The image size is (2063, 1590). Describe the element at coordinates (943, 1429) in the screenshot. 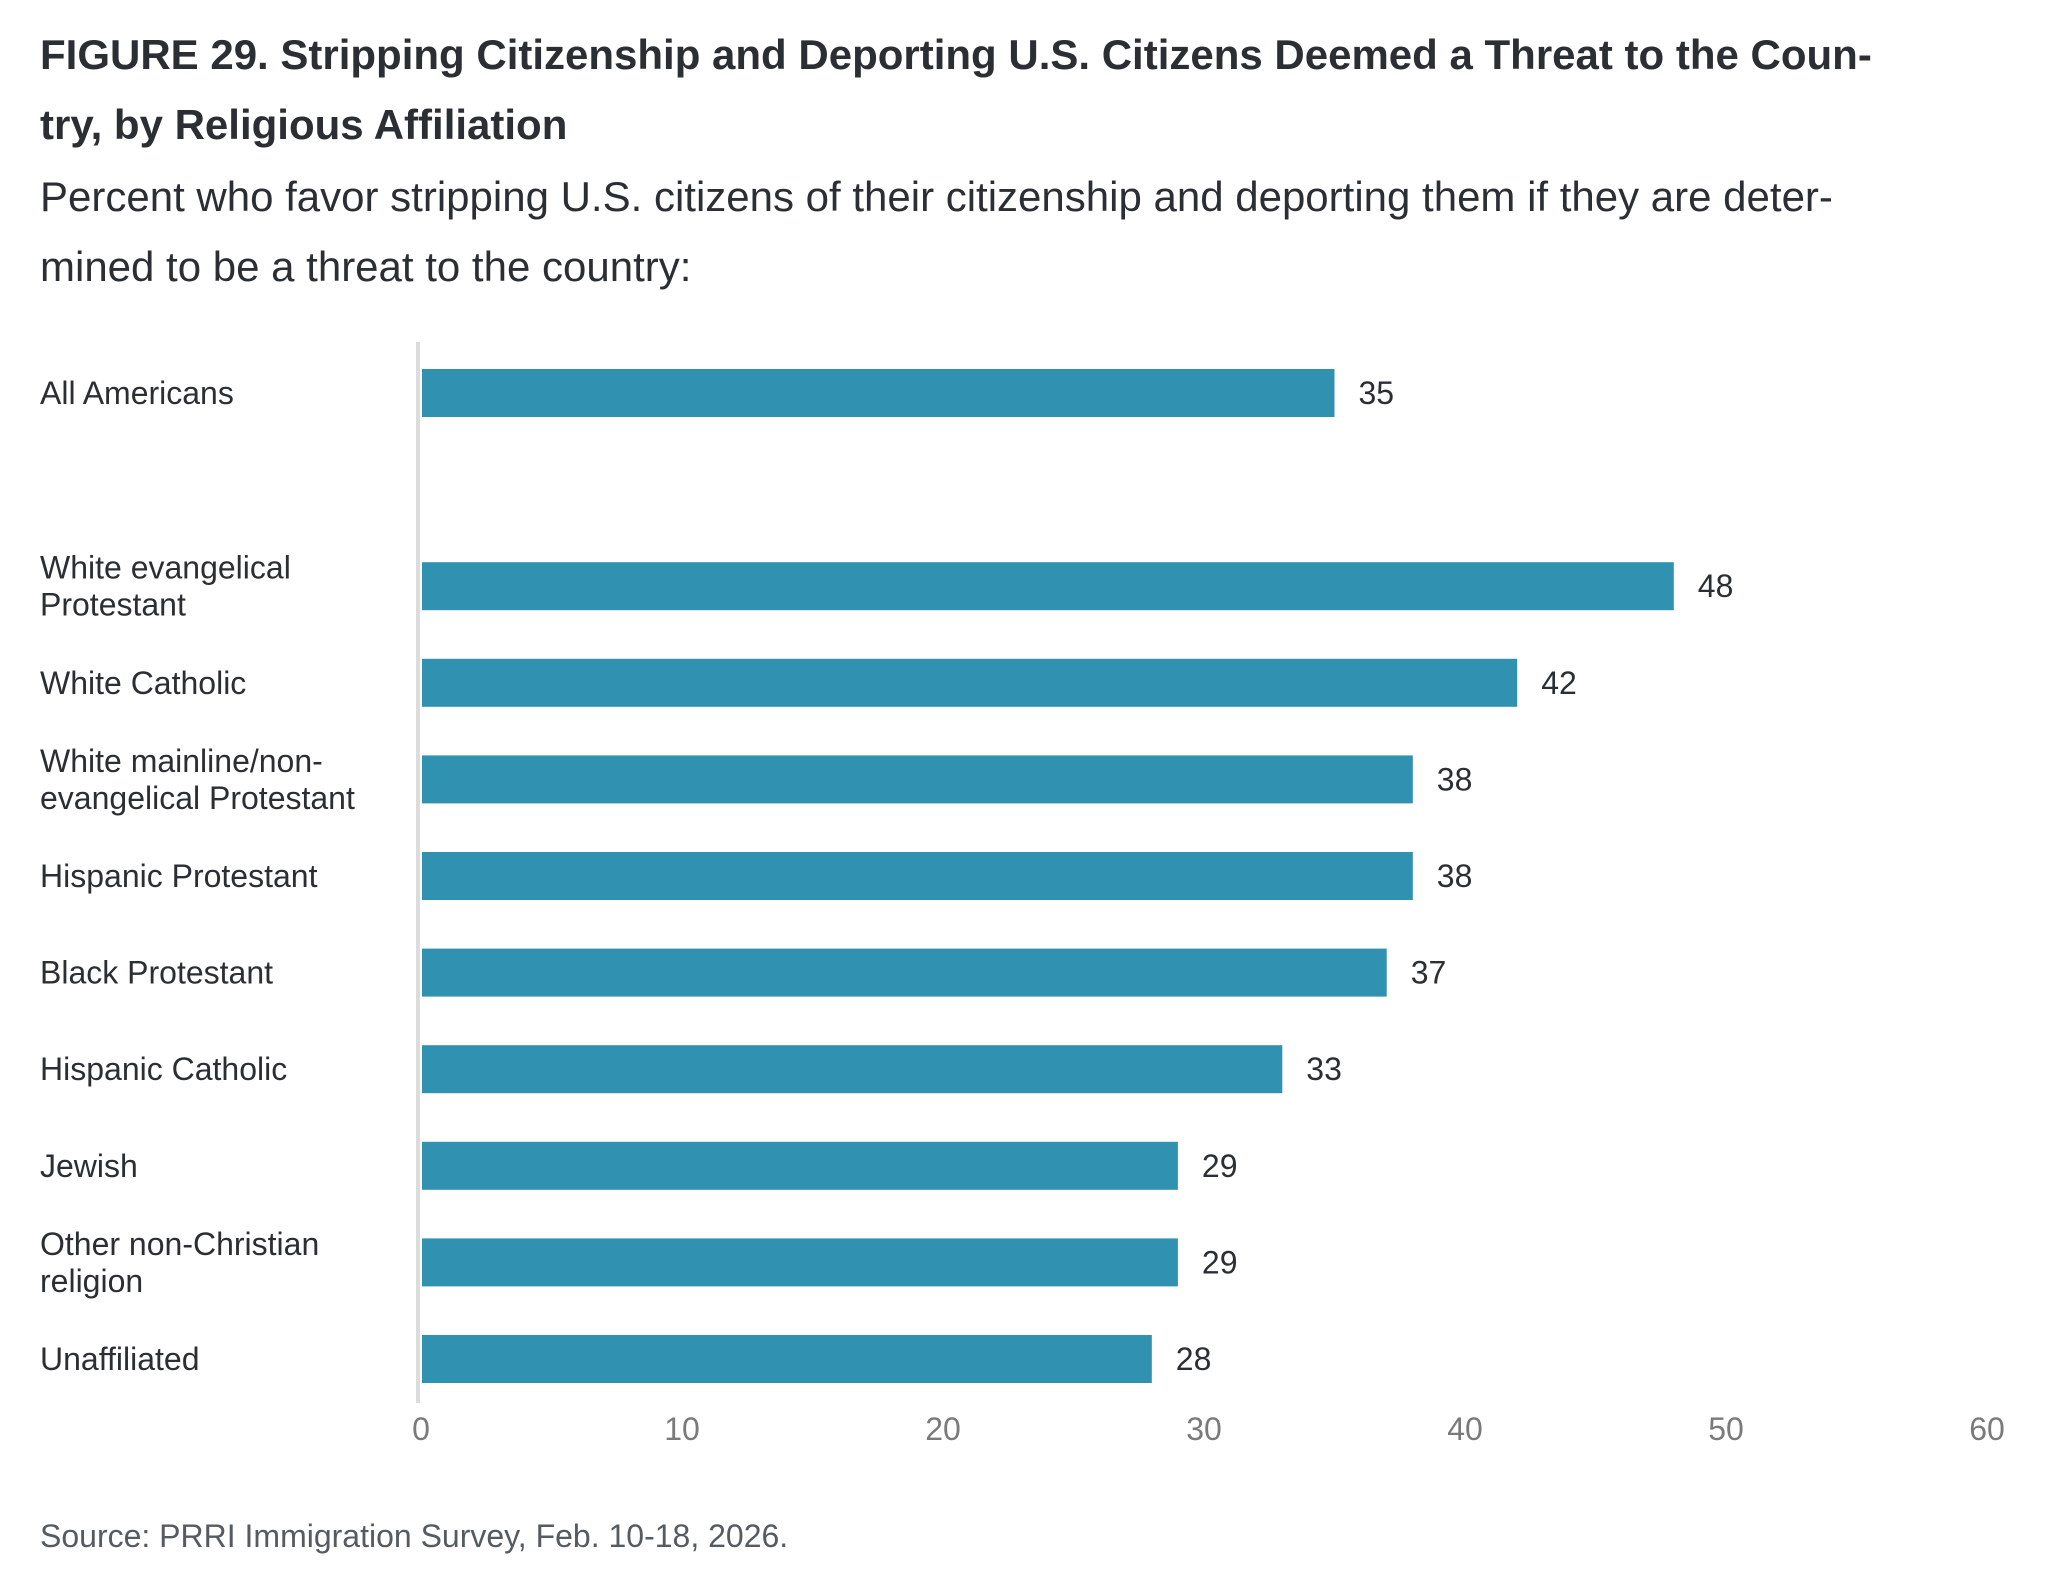

I see `x-tick-label: 20` at that location.